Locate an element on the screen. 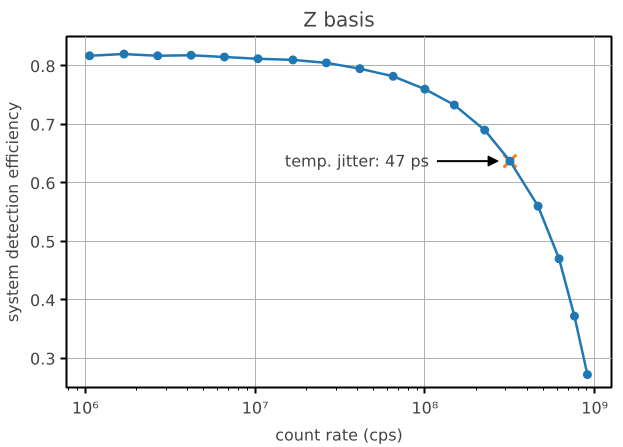  y-tick-label: 0.5 is located at coordinates (43, 242).